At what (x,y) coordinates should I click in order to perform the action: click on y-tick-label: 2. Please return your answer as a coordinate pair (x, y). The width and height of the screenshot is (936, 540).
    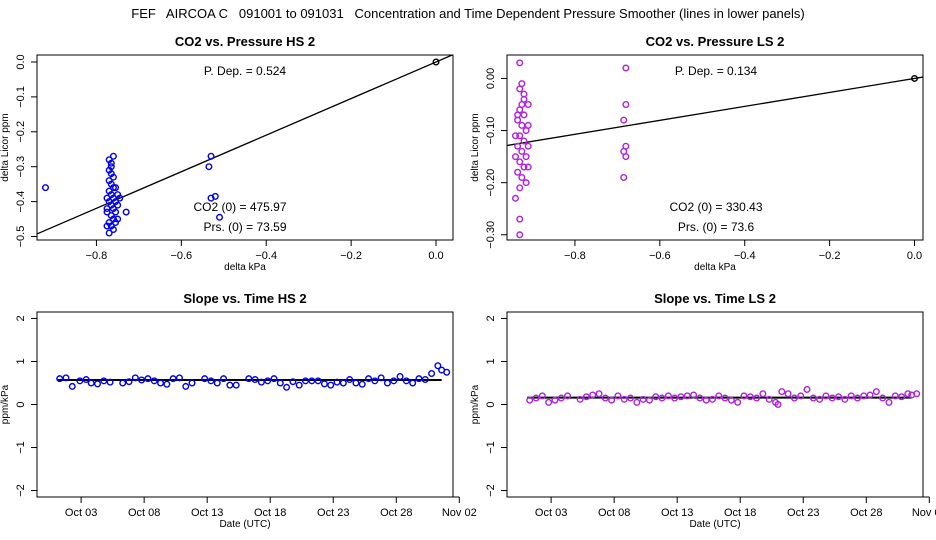
    Looking at the image, I should click on (491, 318).